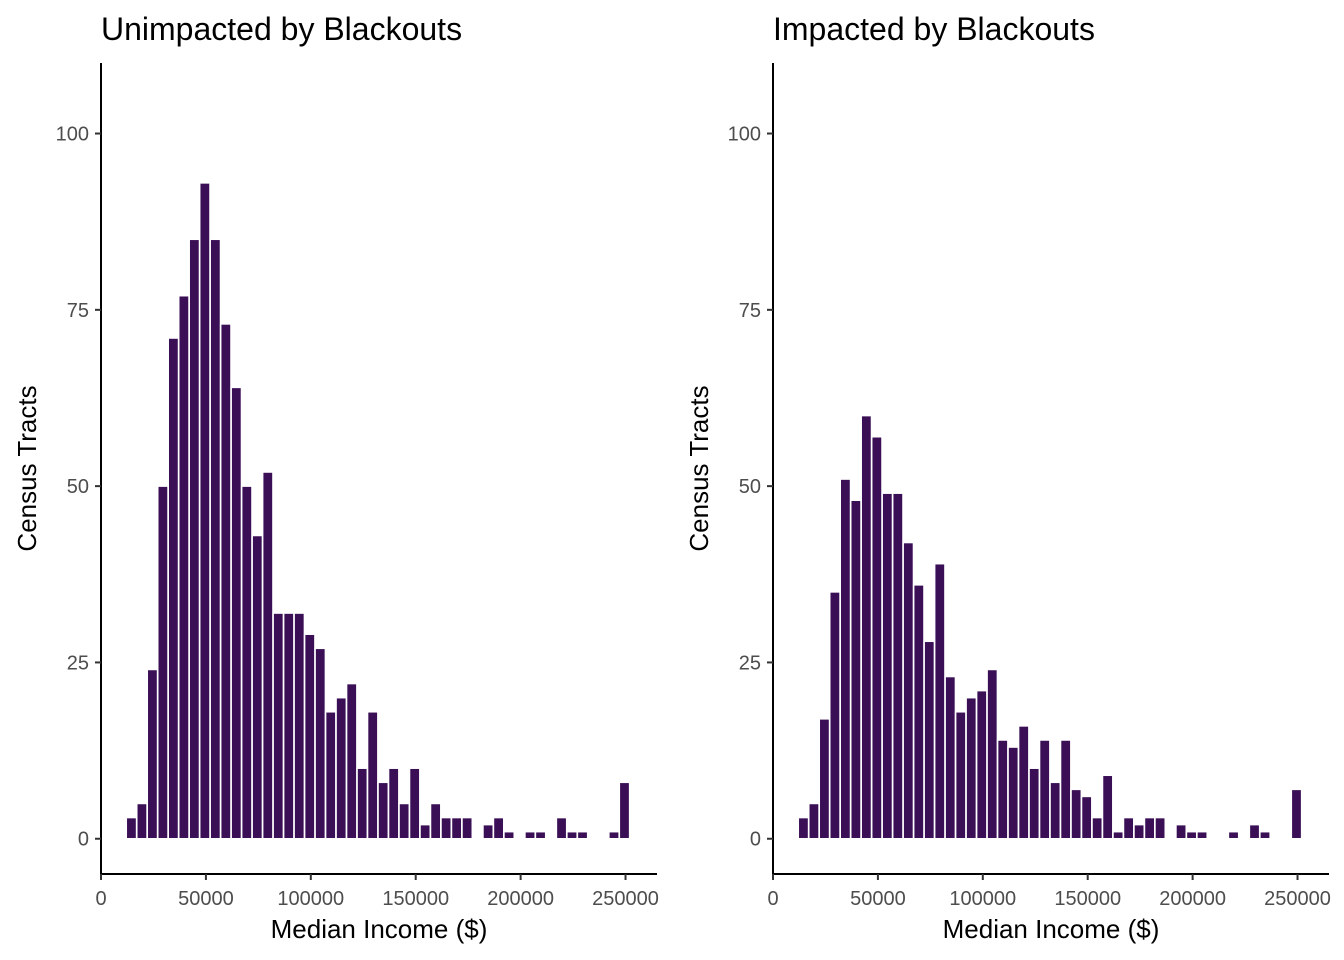 The height and width of the screenshot is (960, 1344). Describe the element at coordinates (27, 468) in the screenshot. I see `y-axis-title: Census Tracts` at that location.